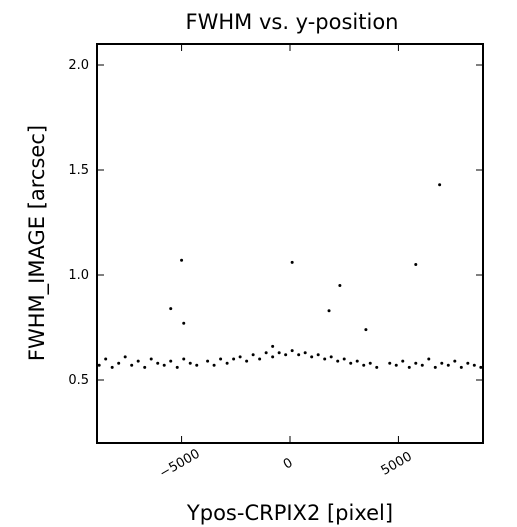 The image size is (517, 527). I want to click on y-tick-label: 1.0, so click(78, 275).